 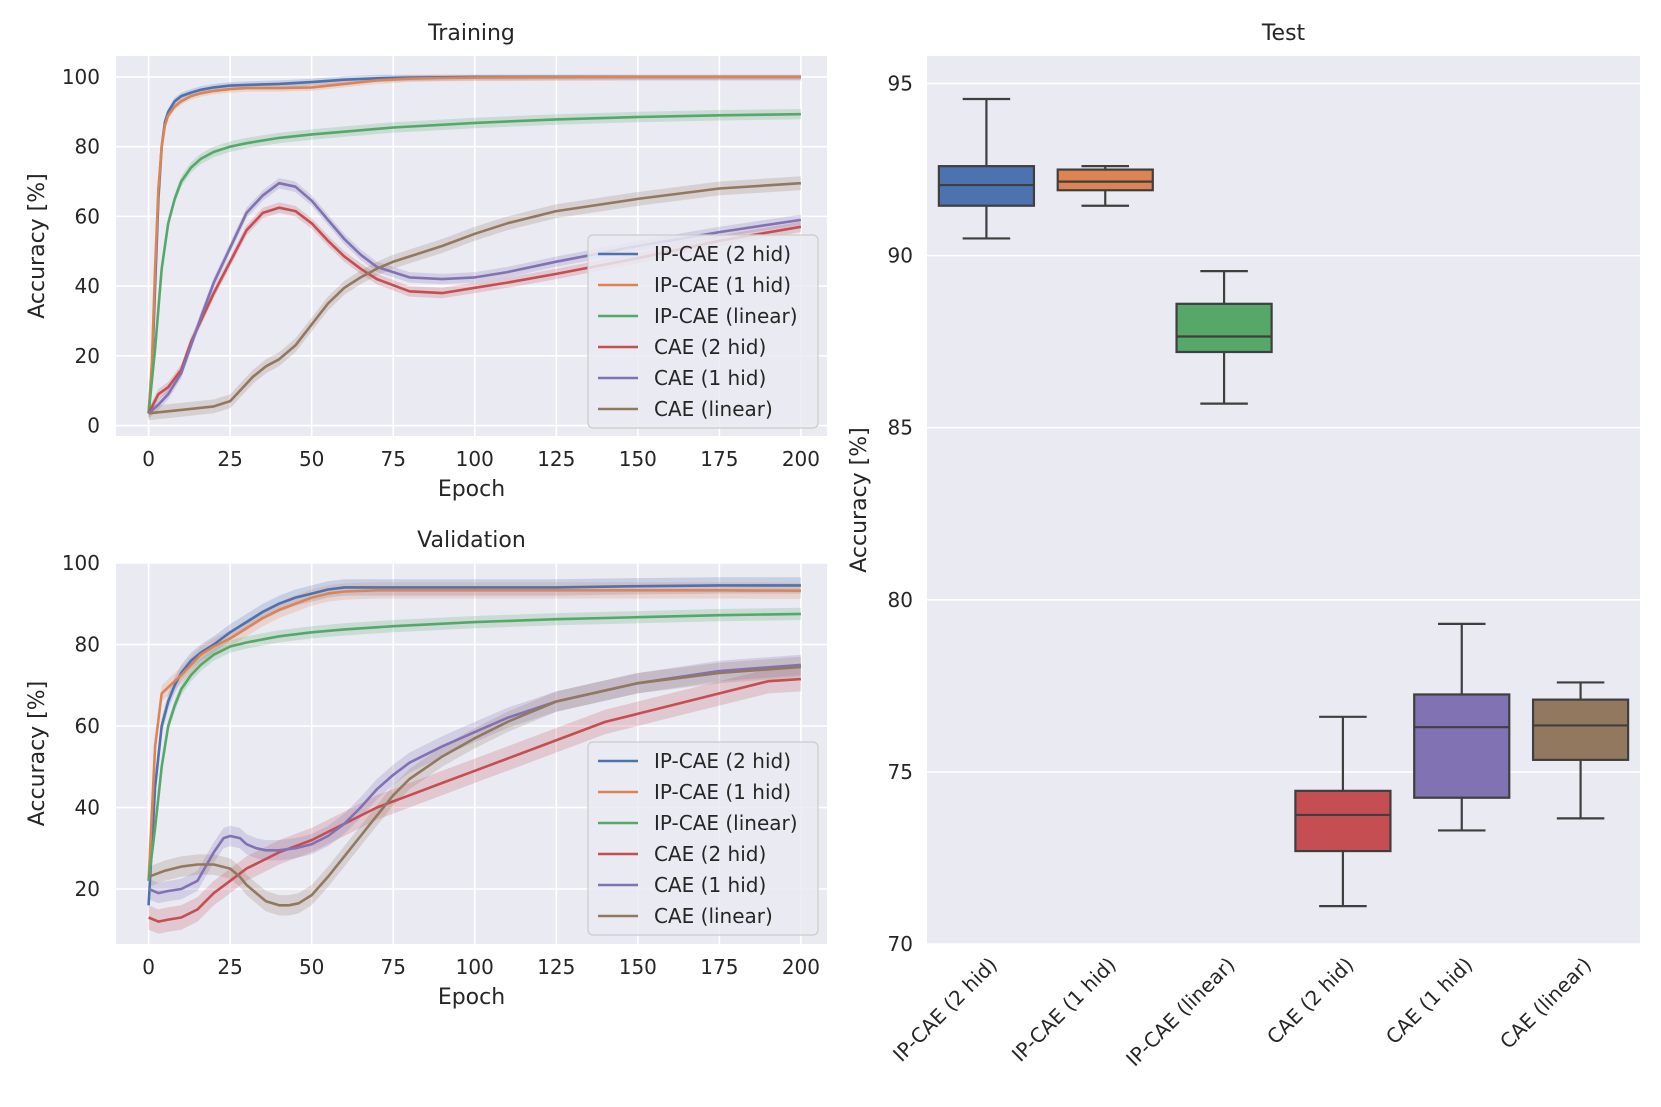 I want to click on validation-legend-label-2: IP-CAE (linear), so click(x=726, y=823).